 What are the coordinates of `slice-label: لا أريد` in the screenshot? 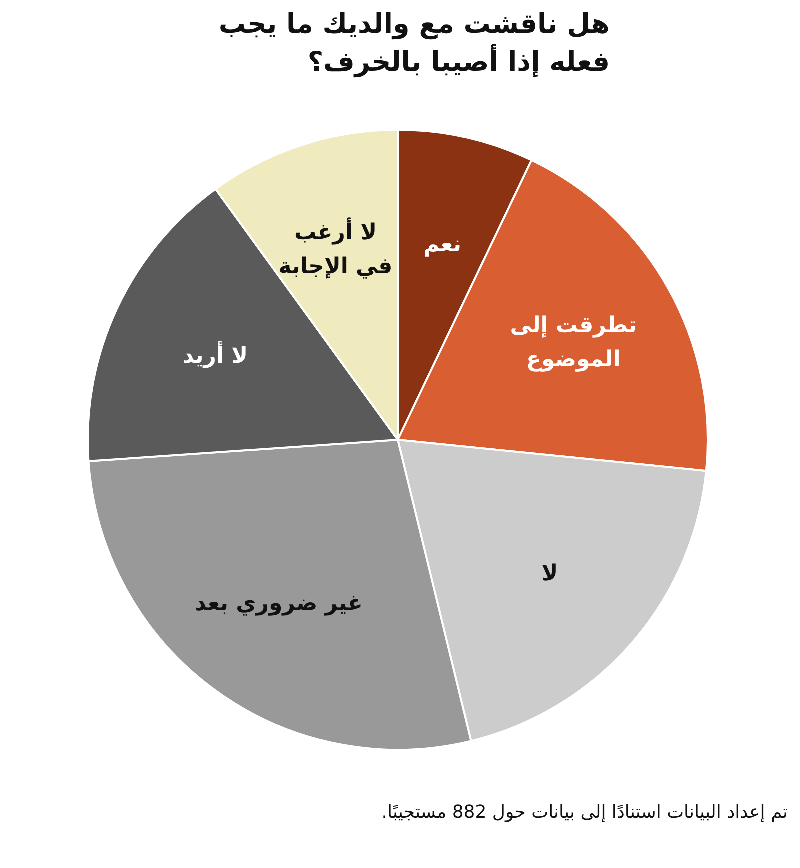 It's located at (215, 354).